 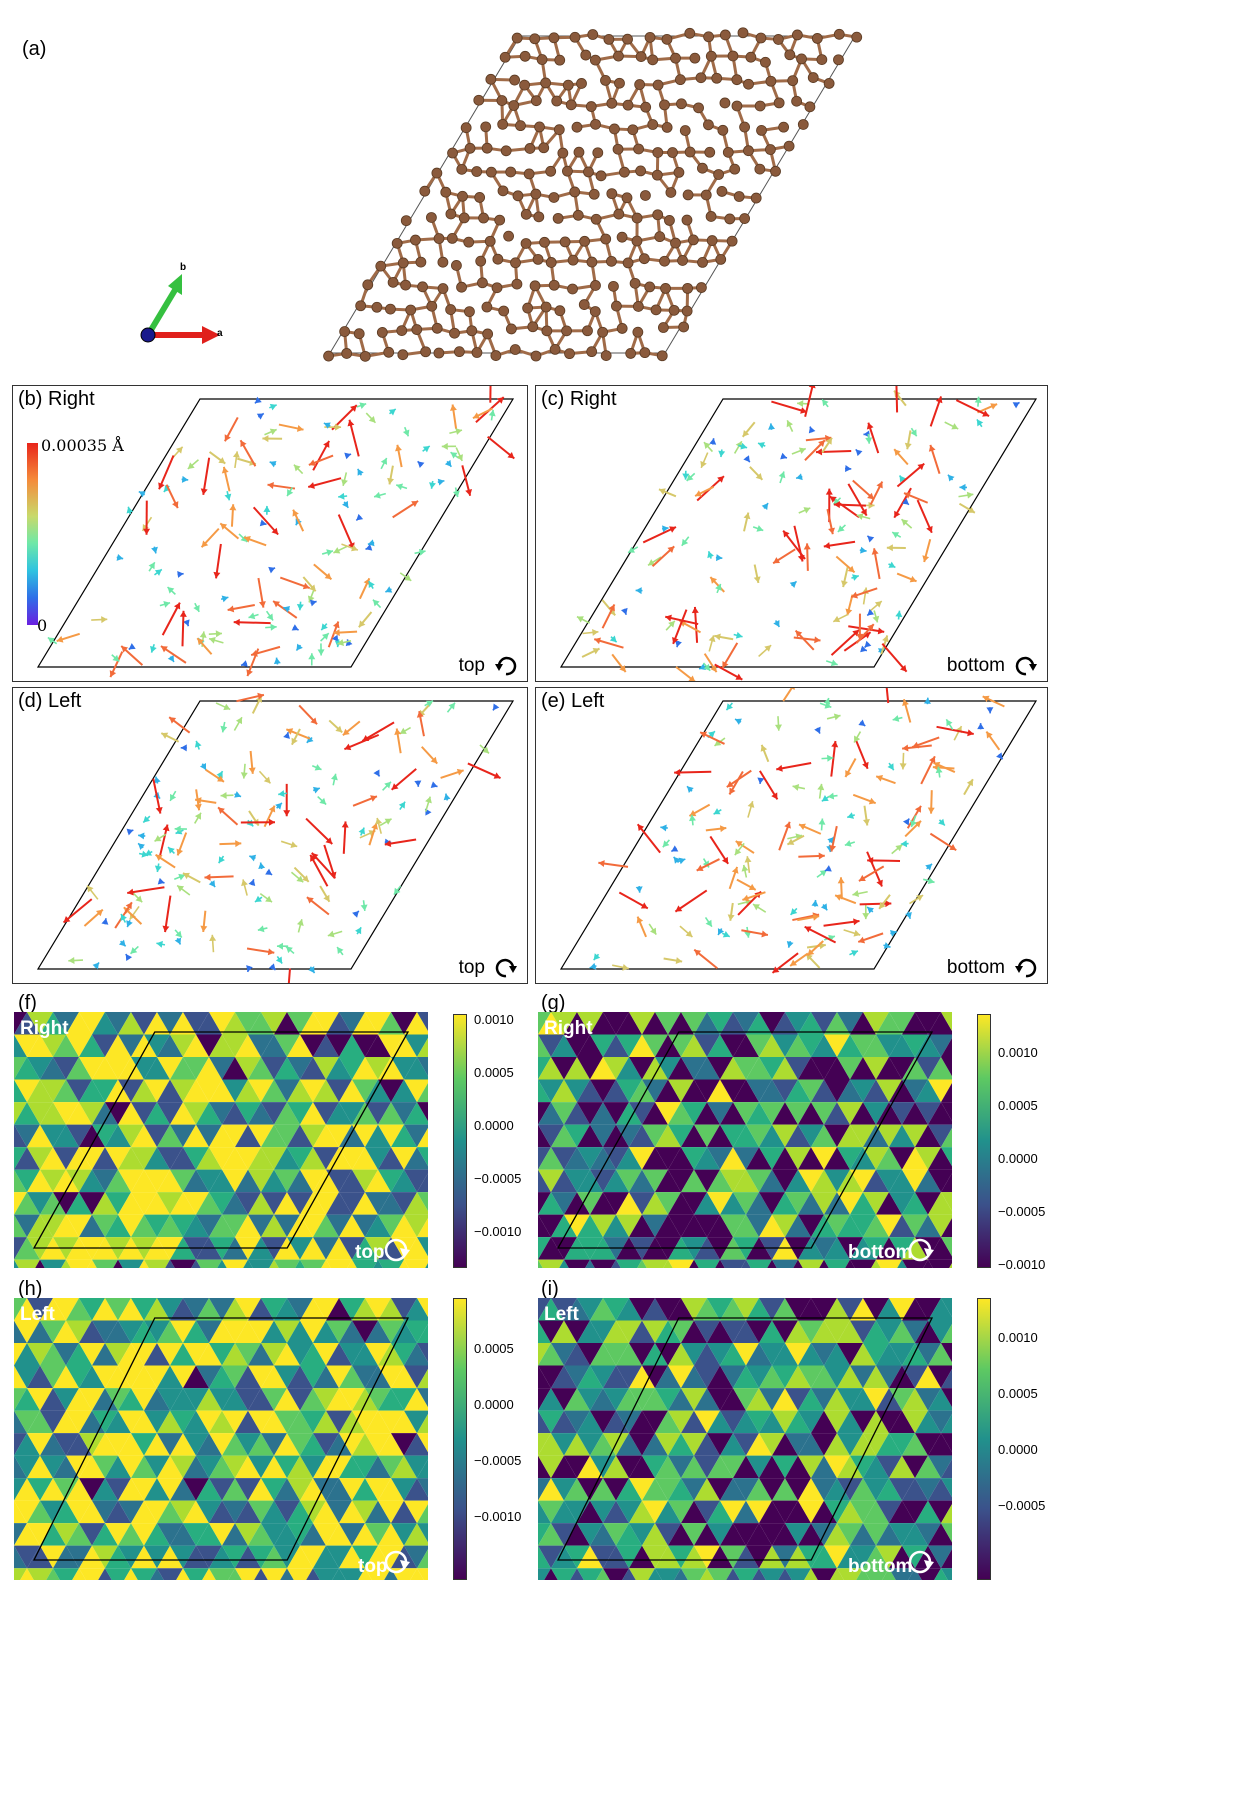 I want to click on unit-cell-outline, so click(x=275, y=835).